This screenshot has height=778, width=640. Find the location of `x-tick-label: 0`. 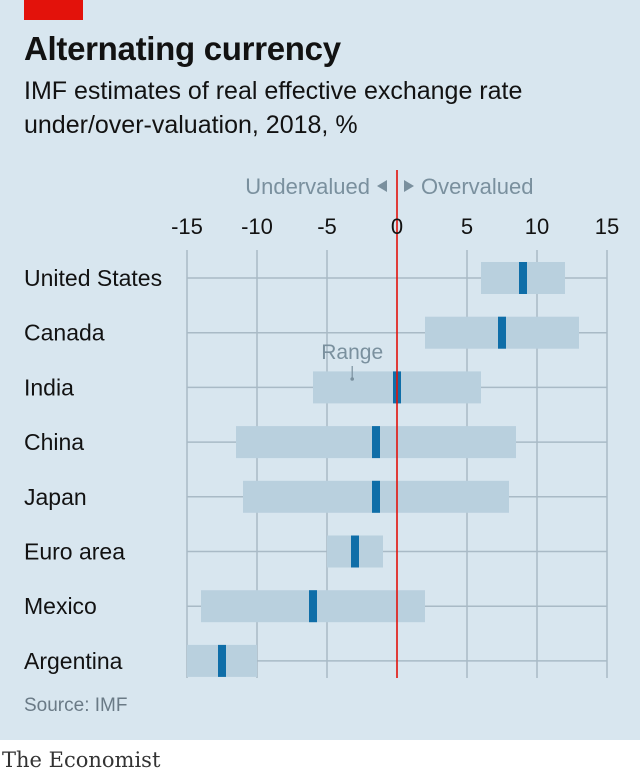

x-tick-label: 0 is located at coordinates (397, 226).